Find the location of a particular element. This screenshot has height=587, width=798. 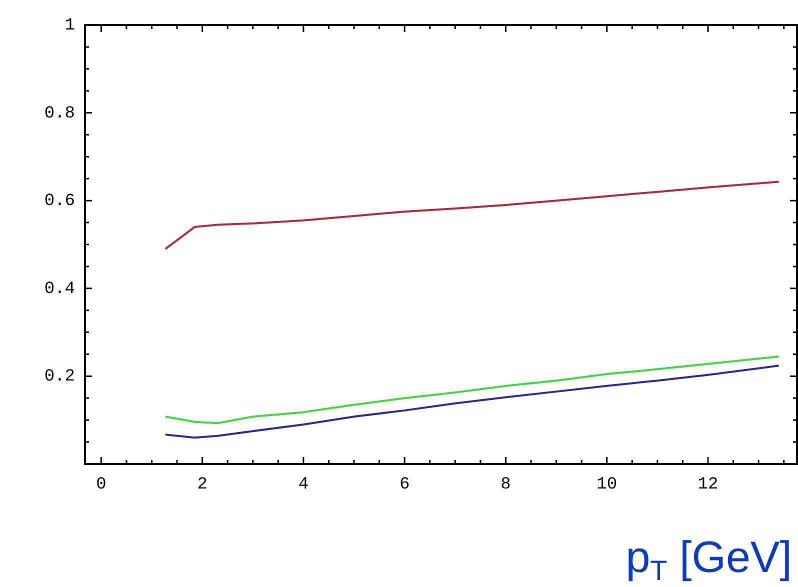

x-tick-label: 2 is located at coordinates (202, 485).